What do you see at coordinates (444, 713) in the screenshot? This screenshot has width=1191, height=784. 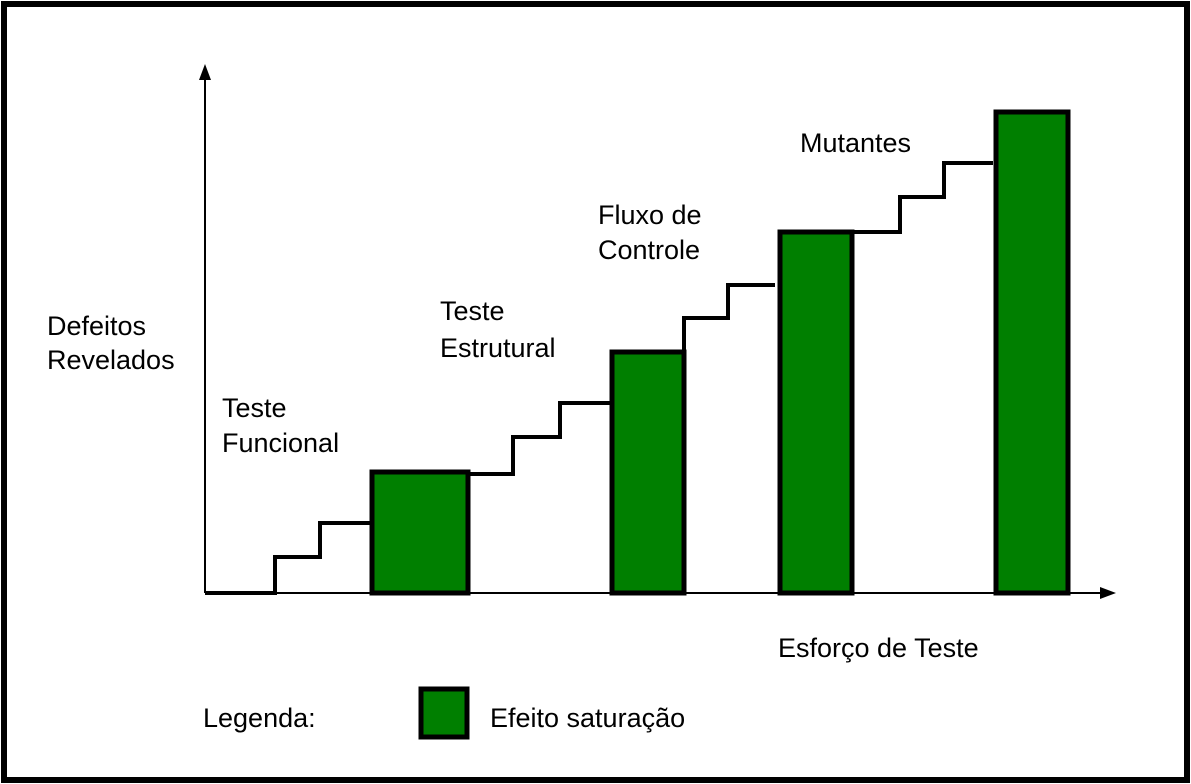 I see `legend-swatch` at bounding box center [444, 713].